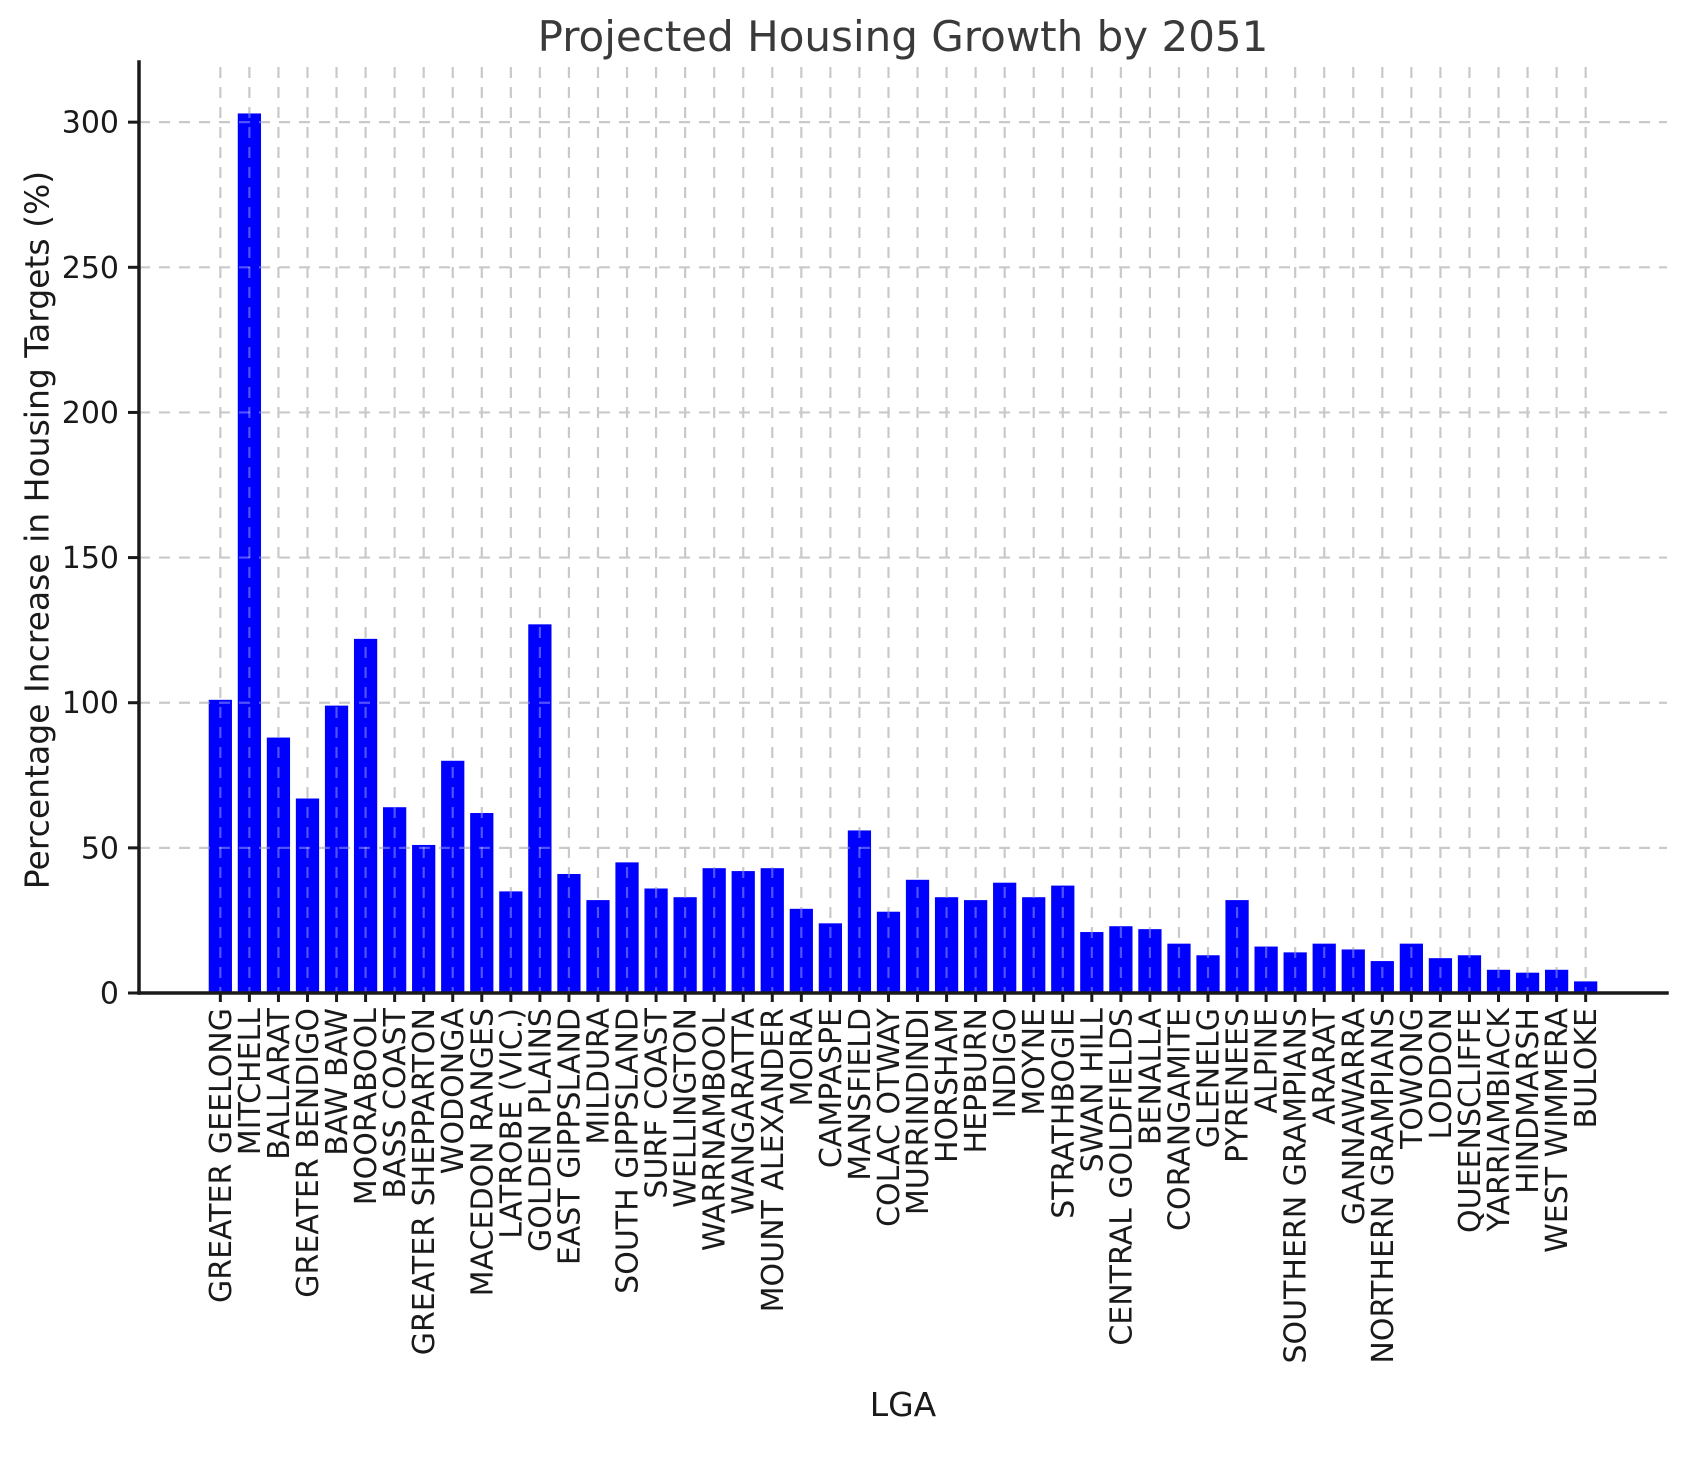 The height and width of the screenshot is (1464, 1707). Describe the element at coordinates (1412, 1079) in the screenshot. I see `x-tick-label: TOWONG` at that location.